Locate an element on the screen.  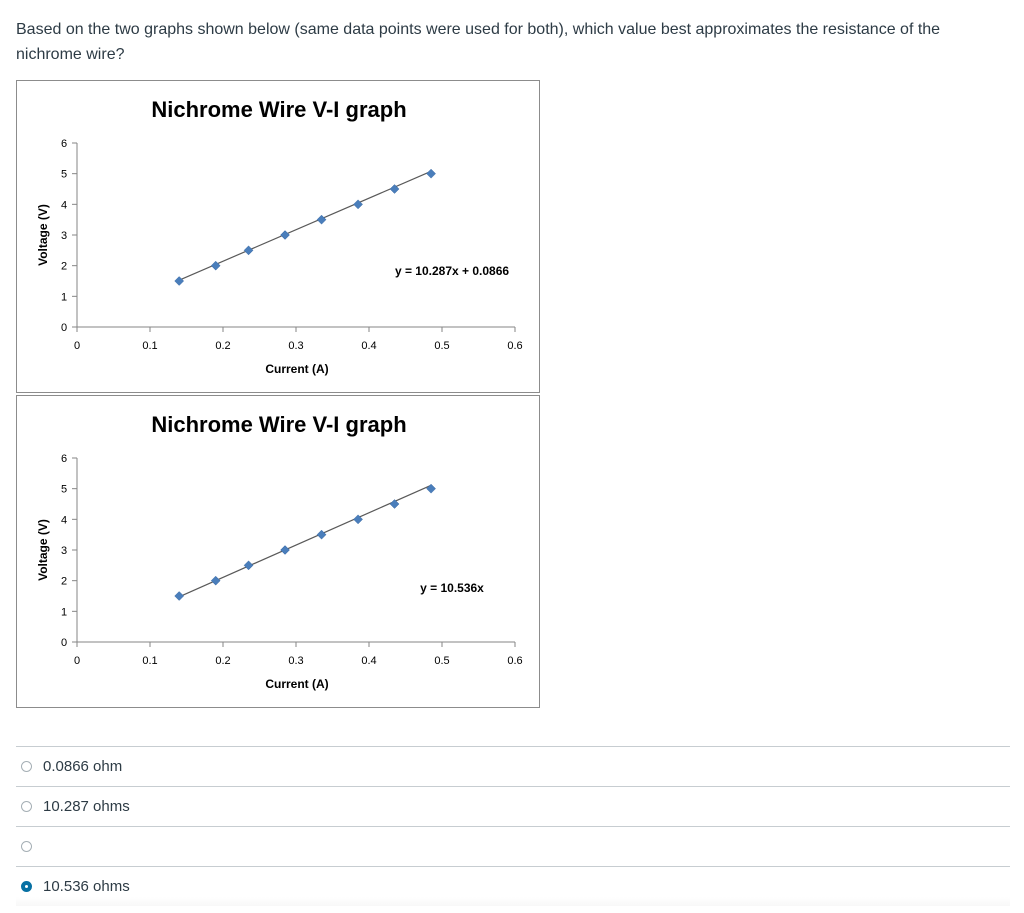
answer-label: 10.536 ohms is located at coordinates (86, 886).